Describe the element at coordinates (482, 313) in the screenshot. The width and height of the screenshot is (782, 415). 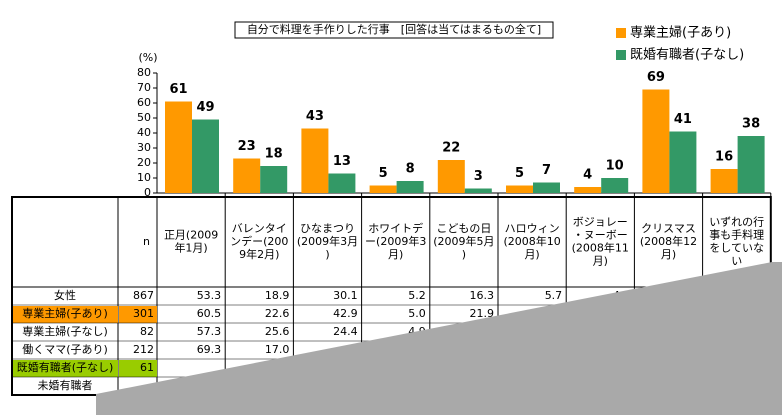
I see `cell-value: 21.9` at that location.